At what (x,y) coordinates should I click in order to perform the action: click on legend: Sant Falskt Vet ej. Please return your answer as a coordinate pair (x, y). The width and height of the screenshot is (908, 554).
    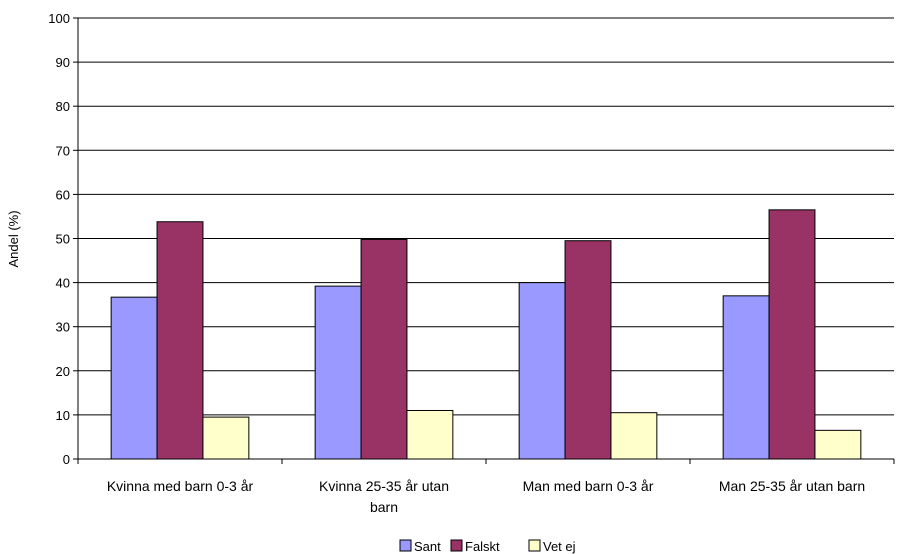
    Looking at the image, I should click on (487, 546).